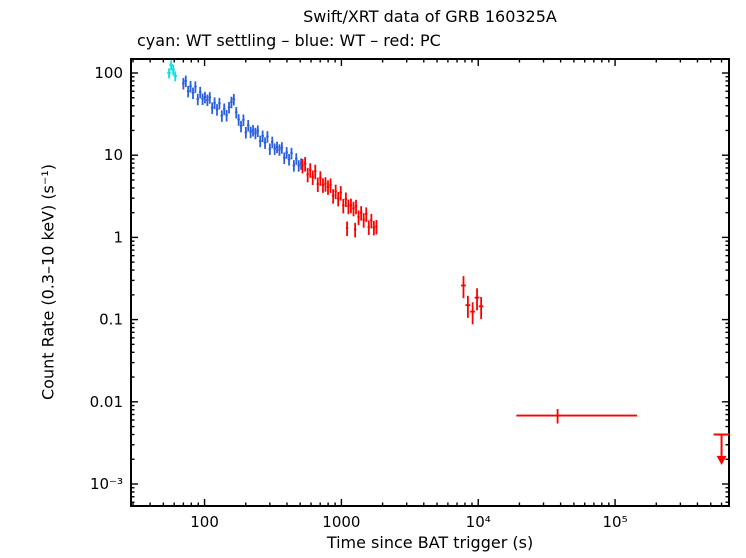  What do you see at coordinates (478, 522) in the screenshot?
I see `x-tick-label: 10⁴` at bounding box center [478, 522].